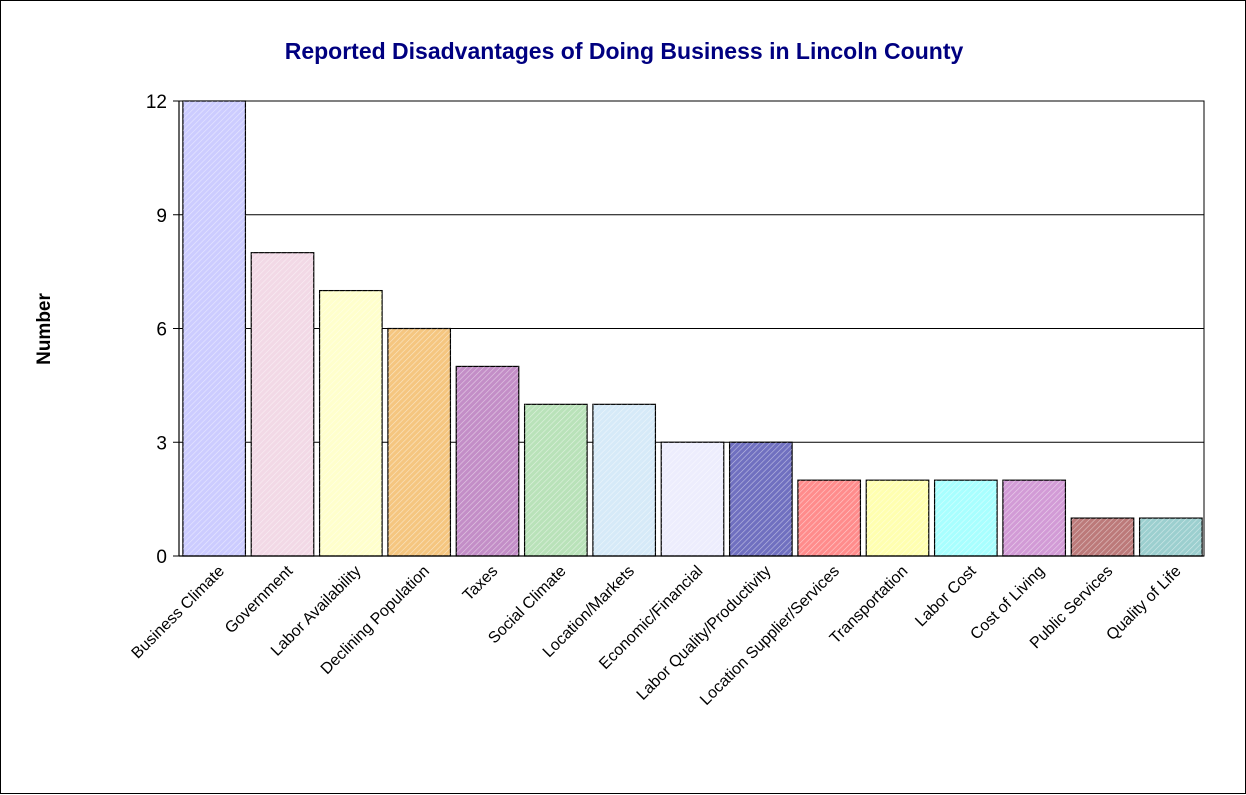 The height and width of the screenshot is (795, 1246). I want to click on y-tick-label: 3, so click(161, 443).